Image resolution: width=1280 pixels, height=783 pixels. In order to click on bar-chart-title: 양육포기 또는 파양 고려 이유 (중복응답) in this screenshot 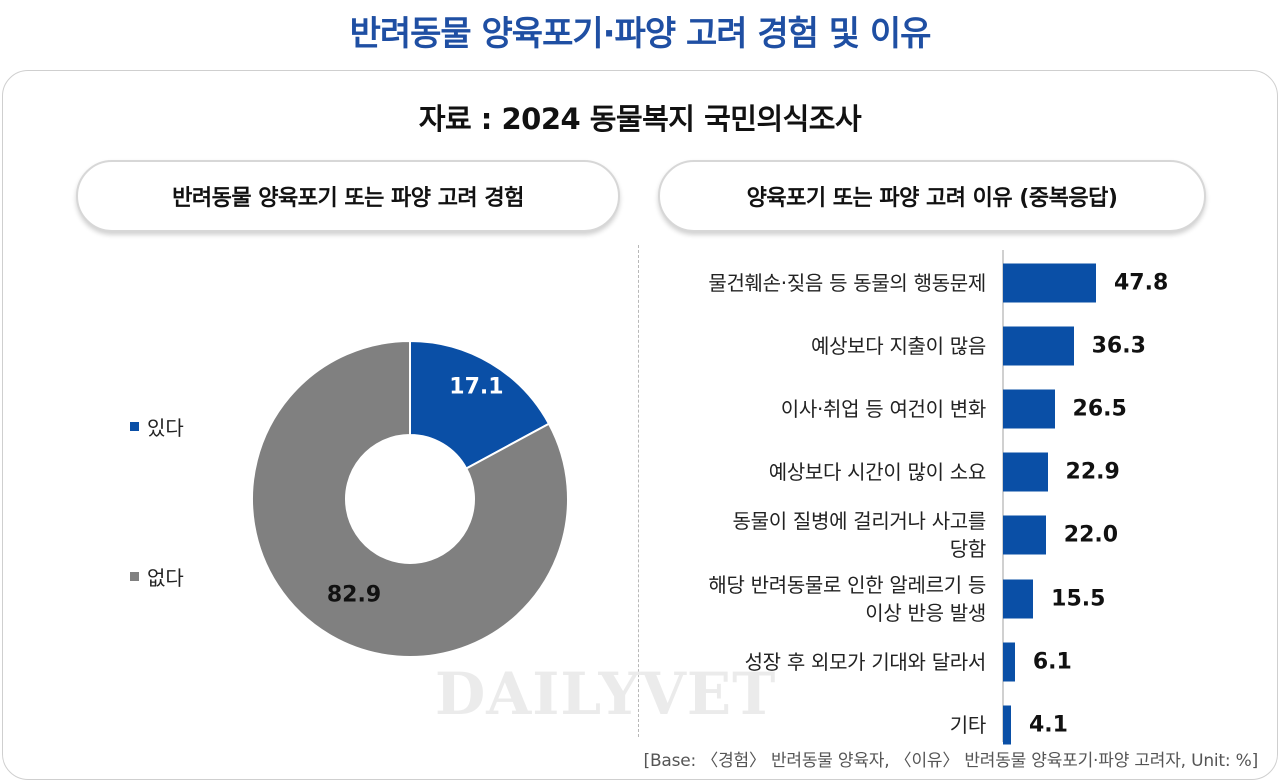, I will do `click(932, 196)`.